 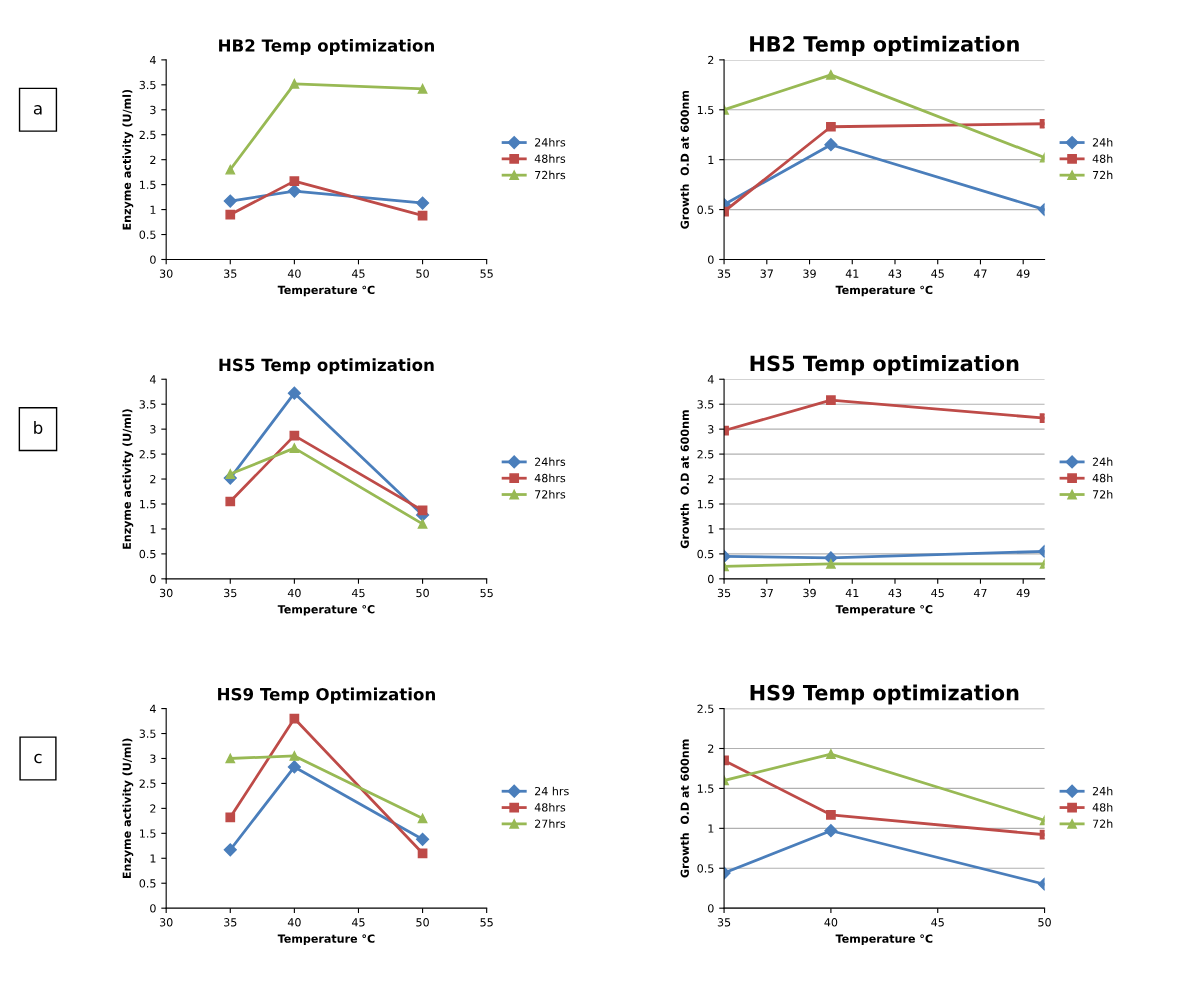 I want to click on text: c, so click(x=38, y=758).